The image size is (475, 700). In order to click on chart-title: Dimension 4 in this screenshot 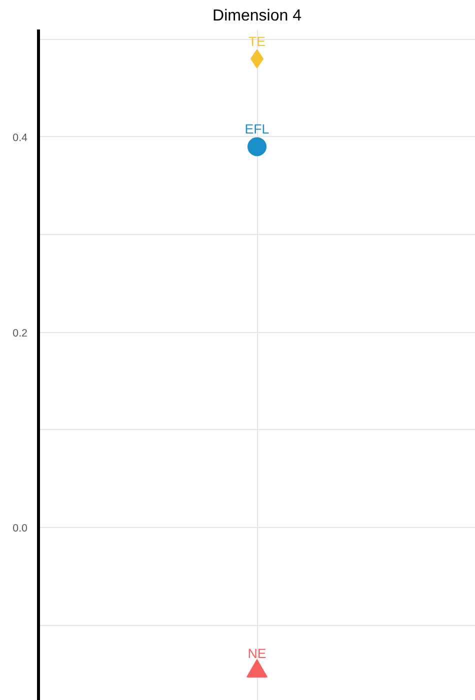, I will do `click(257, 16)`.